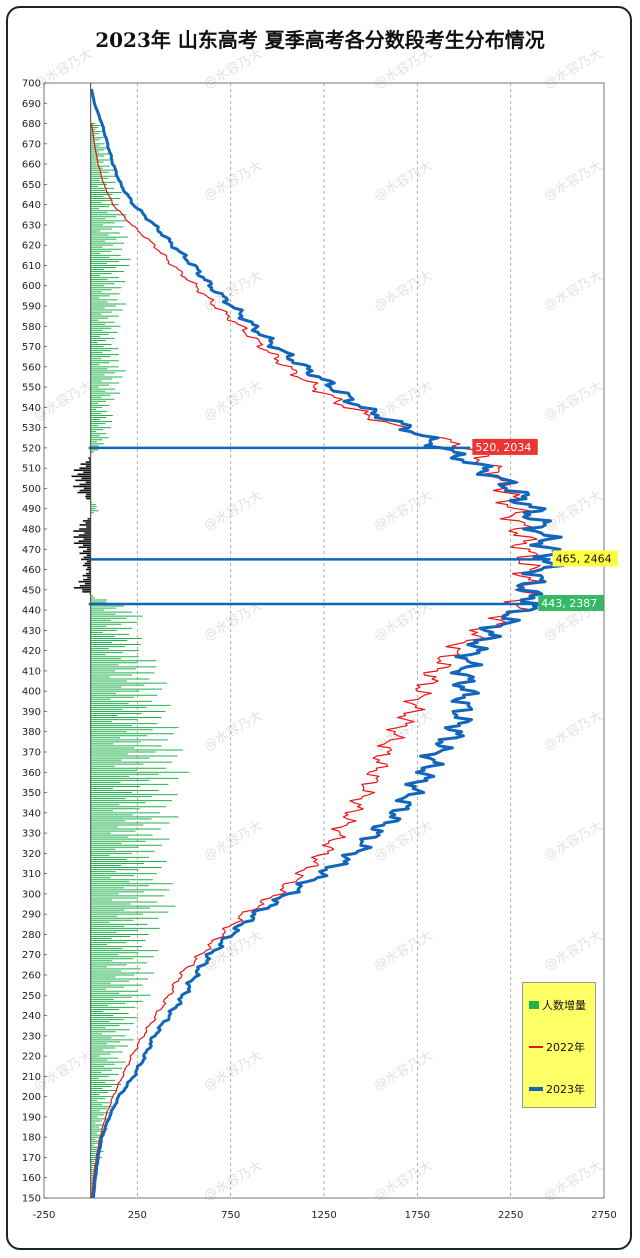 This screenshot has height=1258, width=640. Describe the element at coordinates (319, 526) in the screenshot. I see `annotation-lines` at that location.